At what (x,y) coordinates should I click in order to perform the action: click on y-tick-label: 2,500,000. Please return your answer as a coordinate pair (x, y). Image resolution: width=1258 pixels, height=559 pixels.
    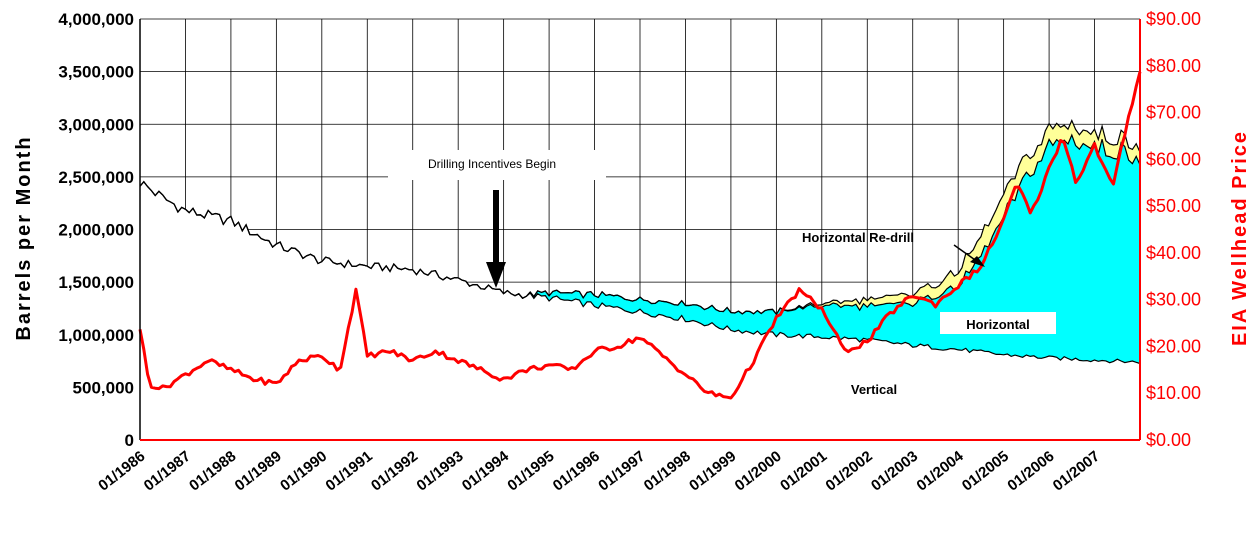
    Looking at the image, I should click on (96, 177).